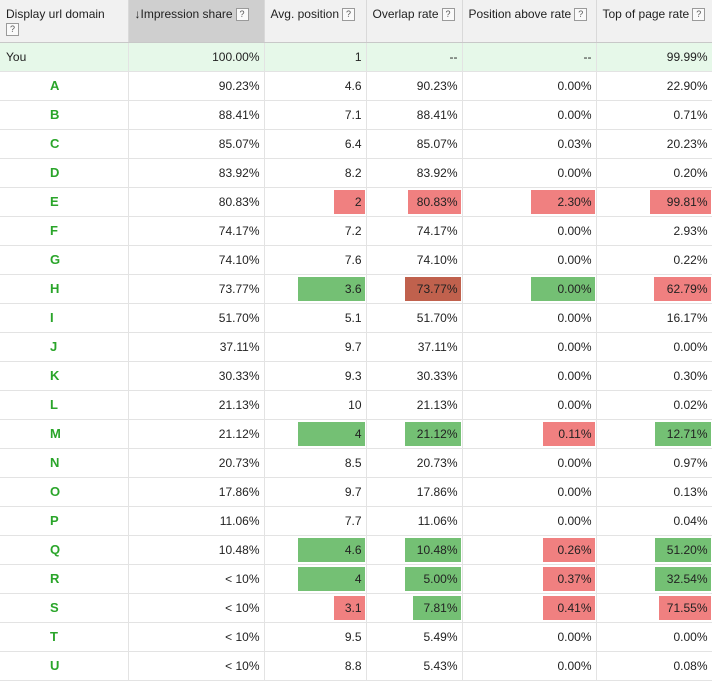 The height and width of the screenshot is (681, 712). Describe the element at coordinates (353, 462) in the screenshot. I see `cell-value: 8.5` at that location.